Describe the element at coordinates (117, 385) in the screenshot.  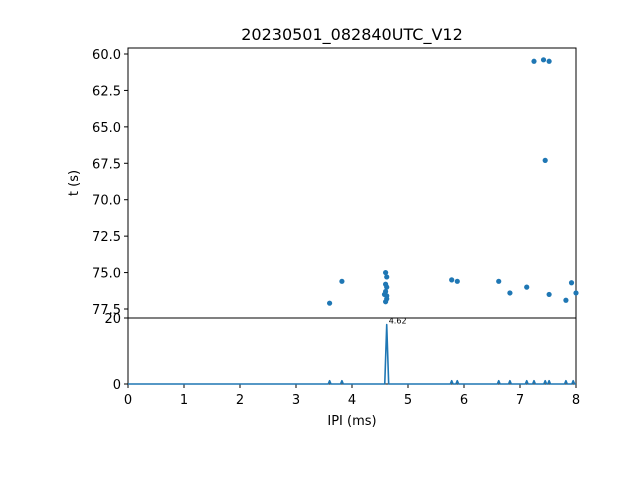
I see `bottom-y-tick-label: 0` at that location.